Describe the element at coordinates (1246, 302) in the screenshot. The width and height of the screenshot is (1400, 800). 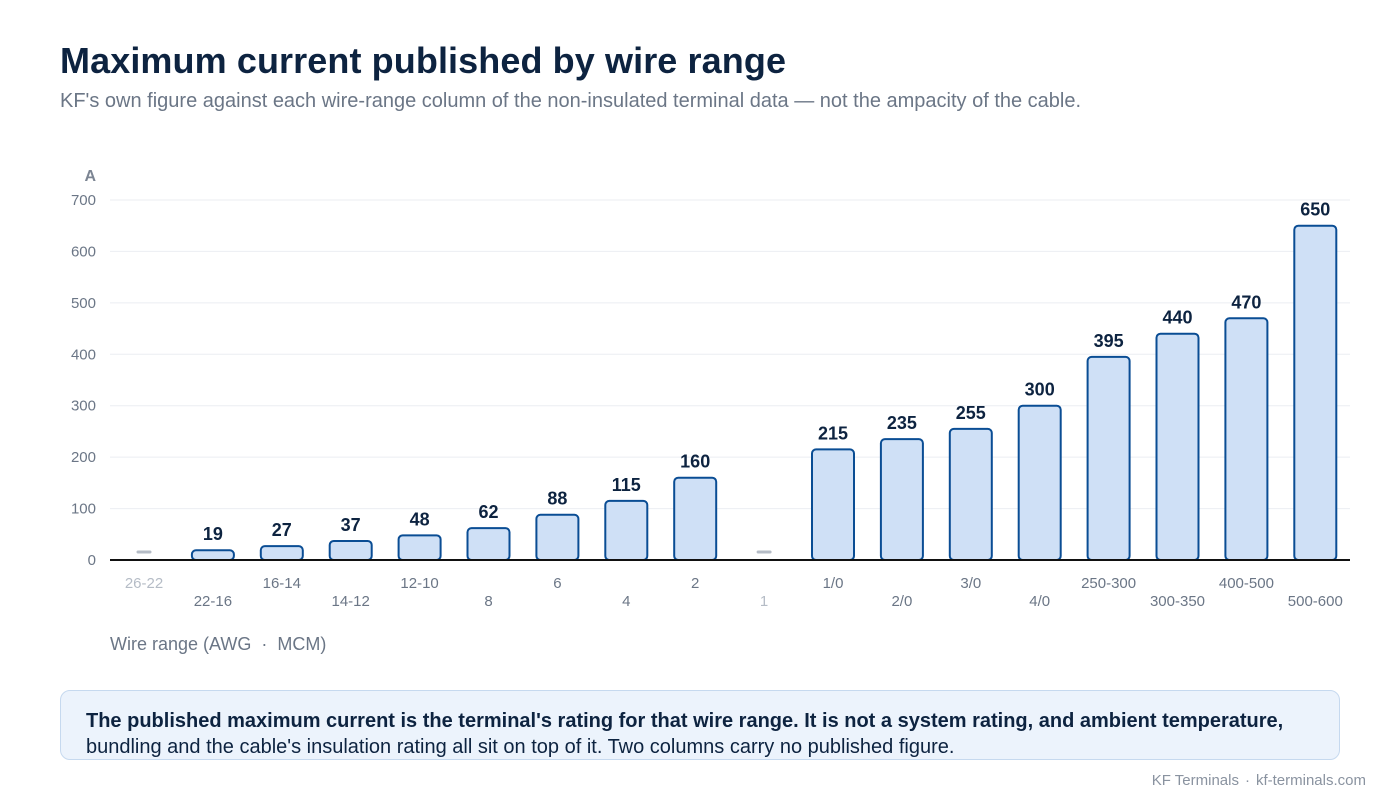
I see `bar-value-label: 470` at that location.